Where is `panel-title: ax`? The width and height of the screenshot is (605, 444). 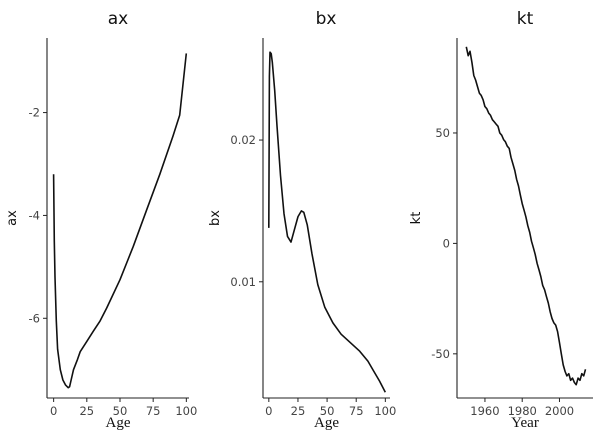
panel-title: ax is located at coordinates (118, 19).